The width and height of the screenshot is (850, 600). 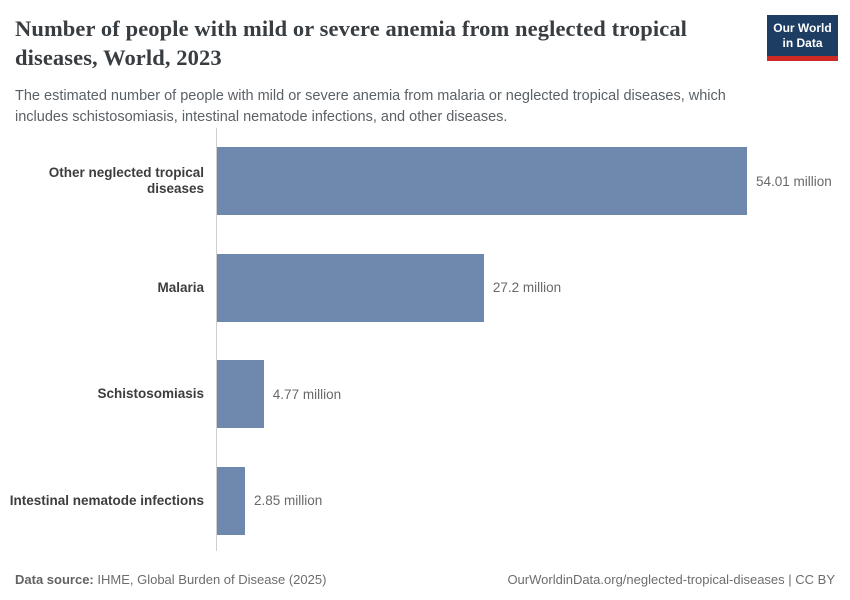 I want to click on owid-logo-text-line2: in Data, so click(x=802, y=43).